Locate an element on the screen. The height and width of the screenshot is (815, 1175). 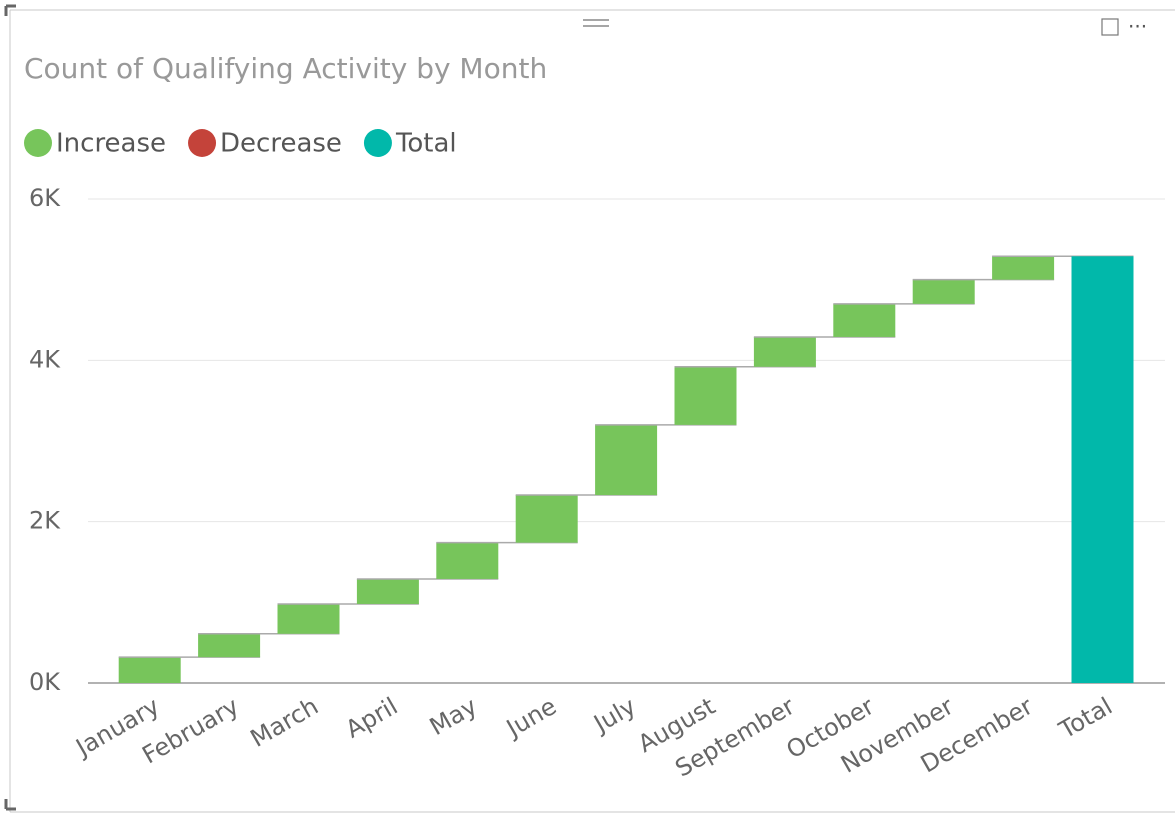
legend-label: Total is located at coordinates (426, 144).